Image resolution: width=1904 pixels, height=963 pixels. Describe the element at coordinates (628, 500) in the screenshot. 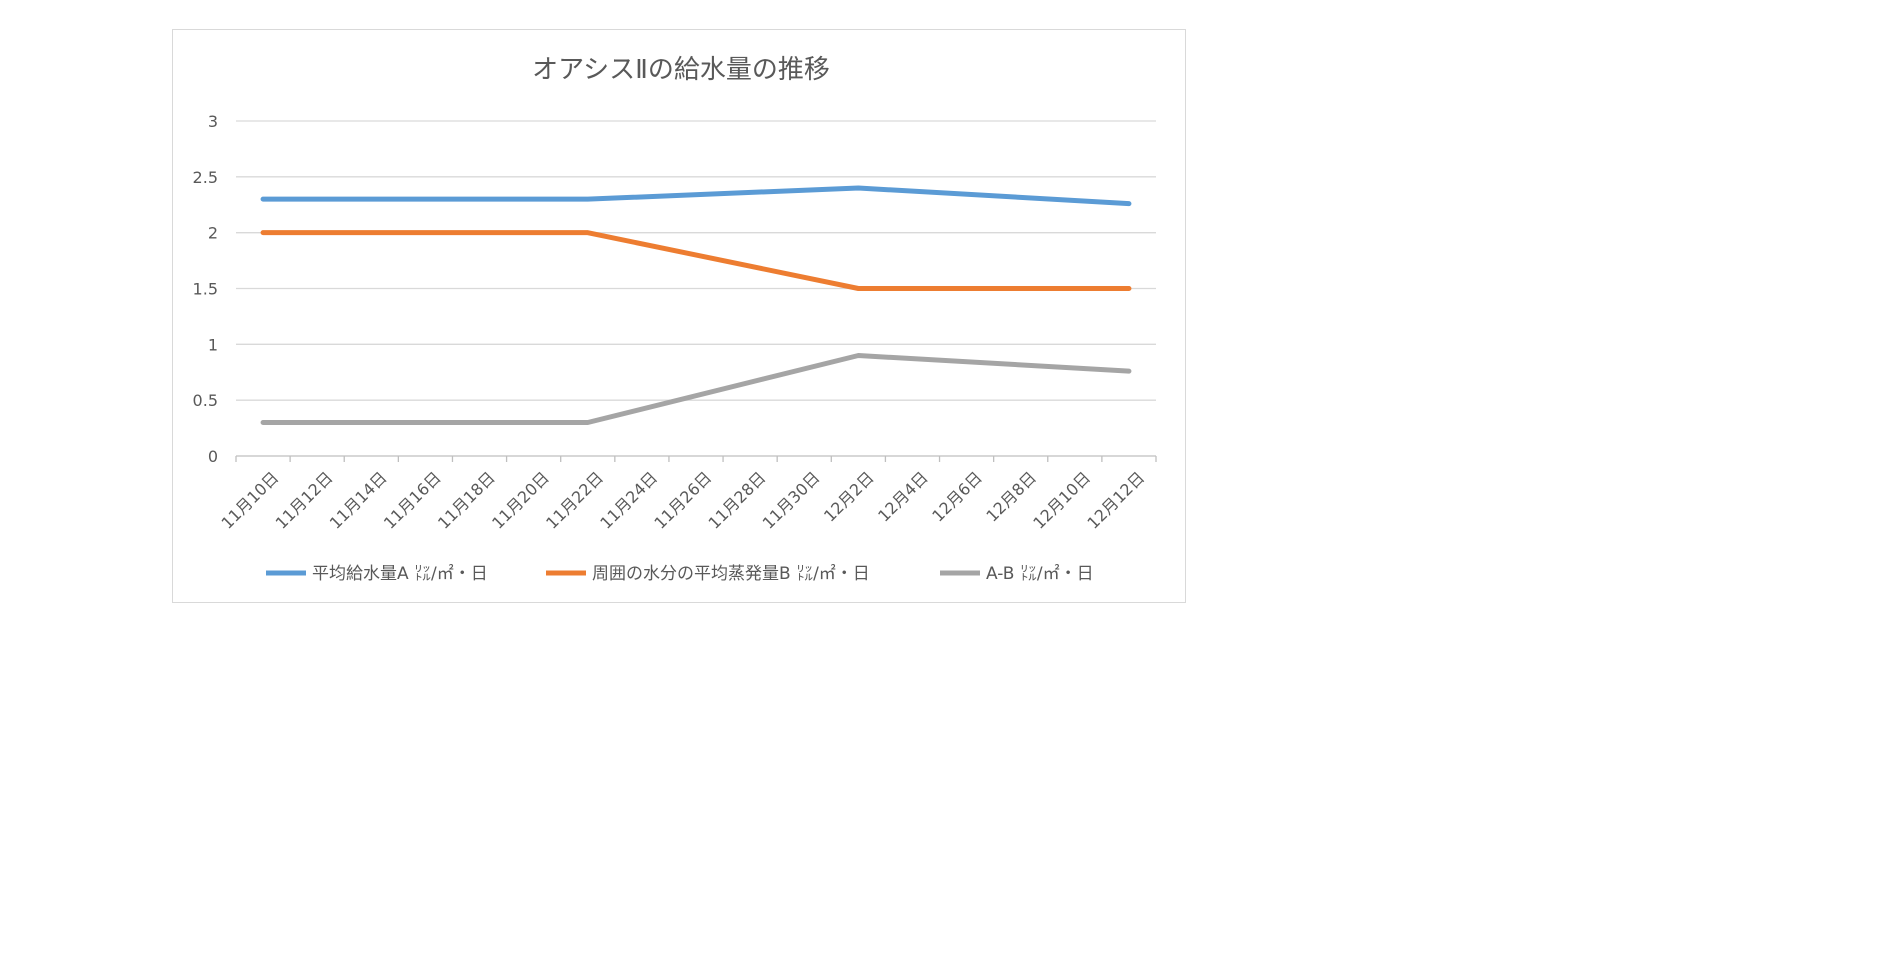

I see `x-tick-label: 11月24日` at that location.